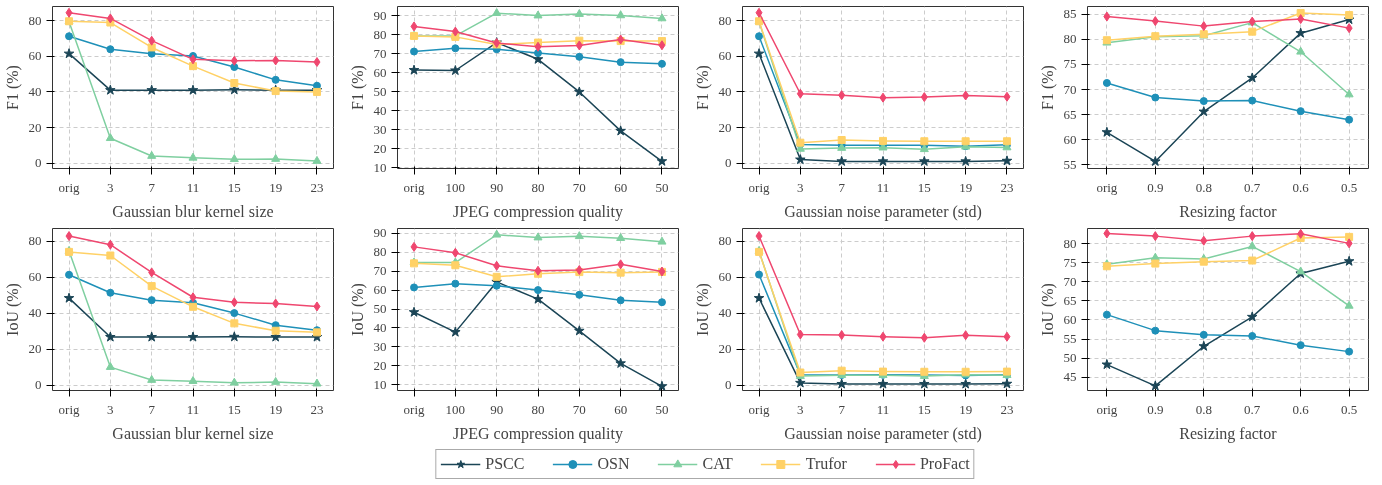 The image size is (1382, 485). I want to click on x-tick-label: 0.8, so click(1203, 409).